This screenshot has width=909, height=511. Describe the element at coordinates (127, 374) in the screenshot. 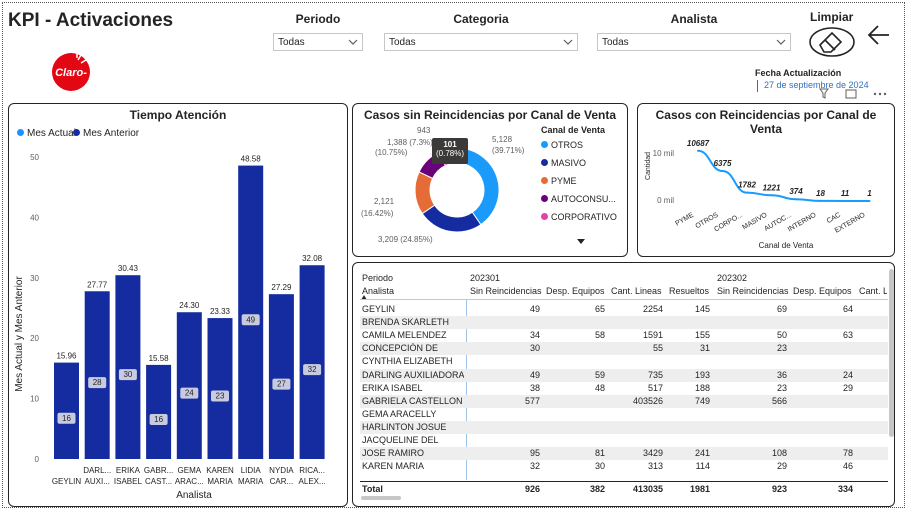

I see `bar-inner-label: 30` at that location.